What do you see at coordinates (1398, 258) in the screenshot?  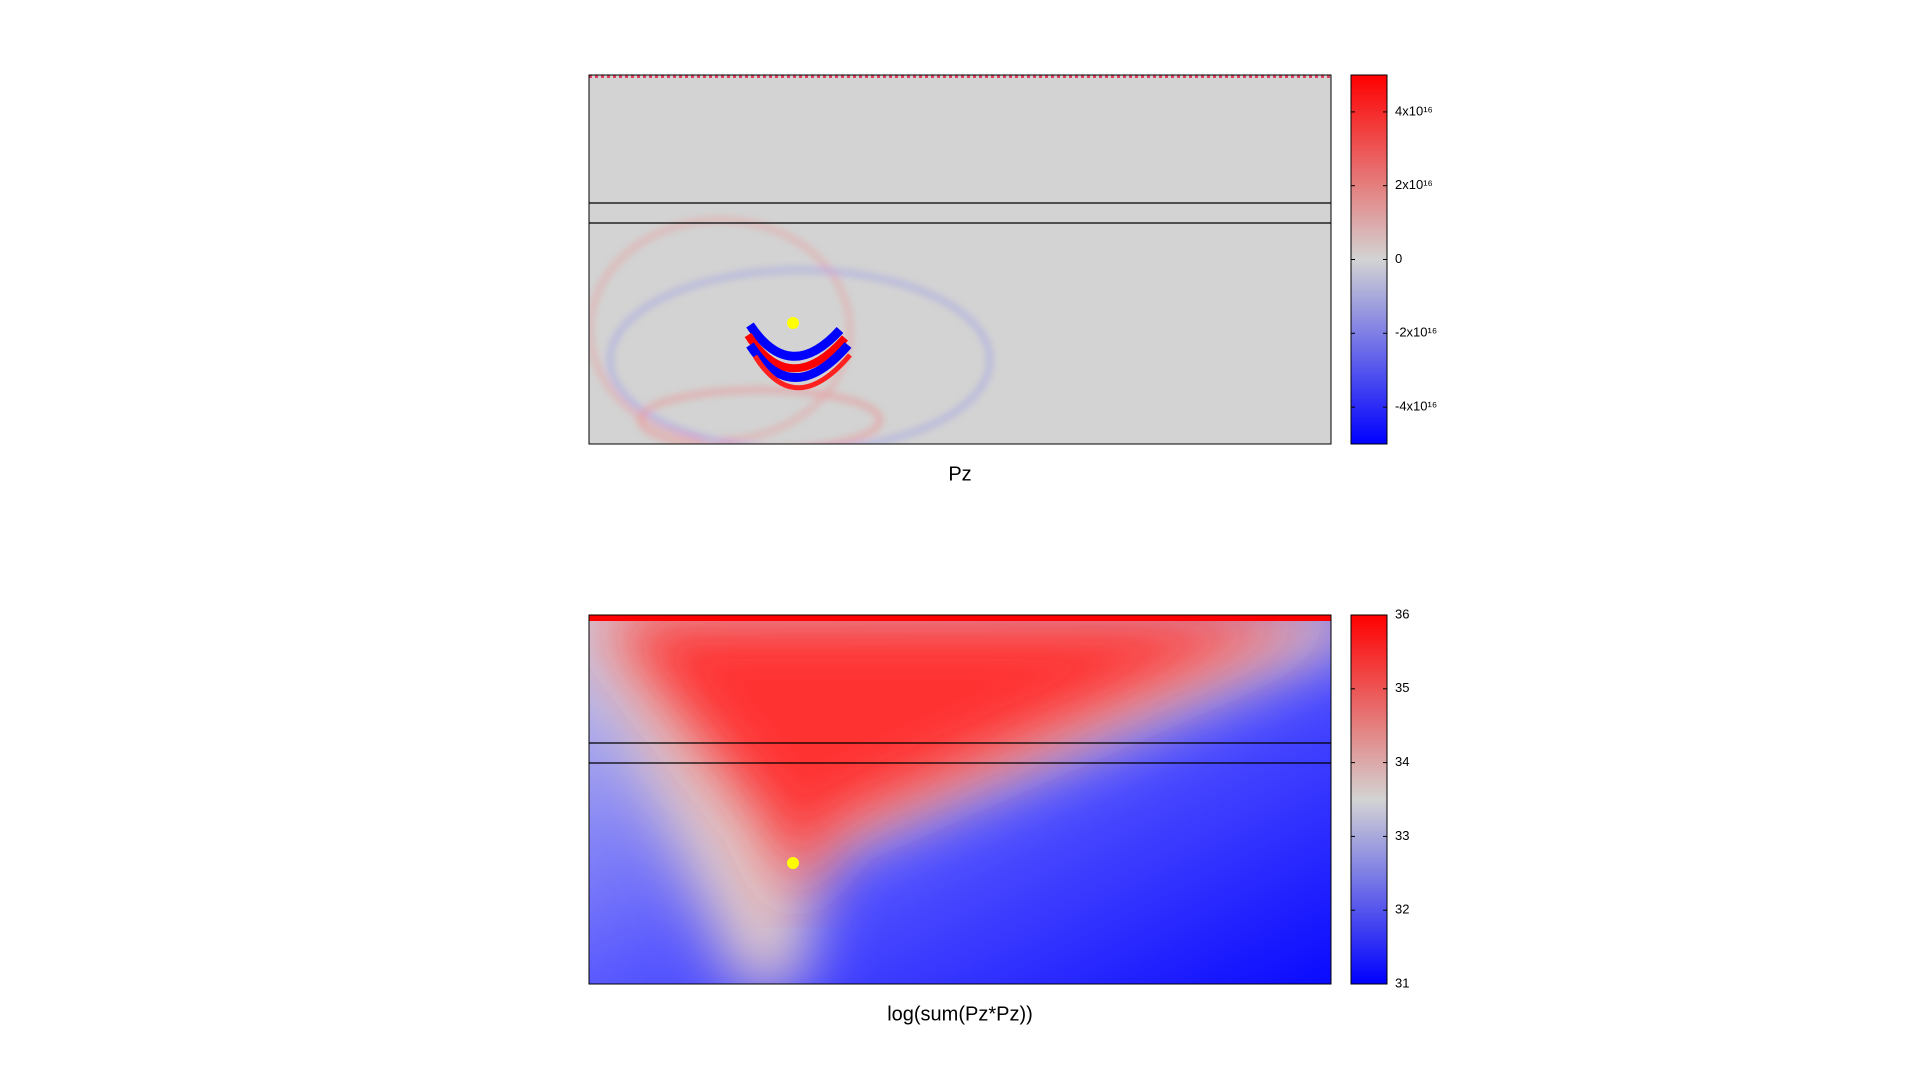 I see `colorbar-tick-label: 0` at bounding box center [1398, 258].